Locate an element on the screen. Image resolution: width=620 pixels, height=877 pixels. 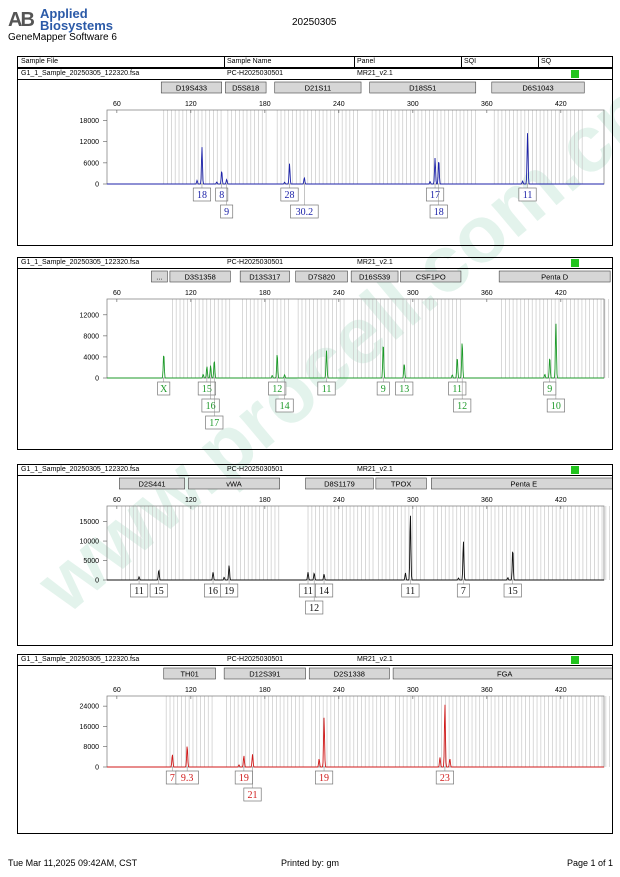
allele-call-12: 12 is located at coordinates (277, 387).